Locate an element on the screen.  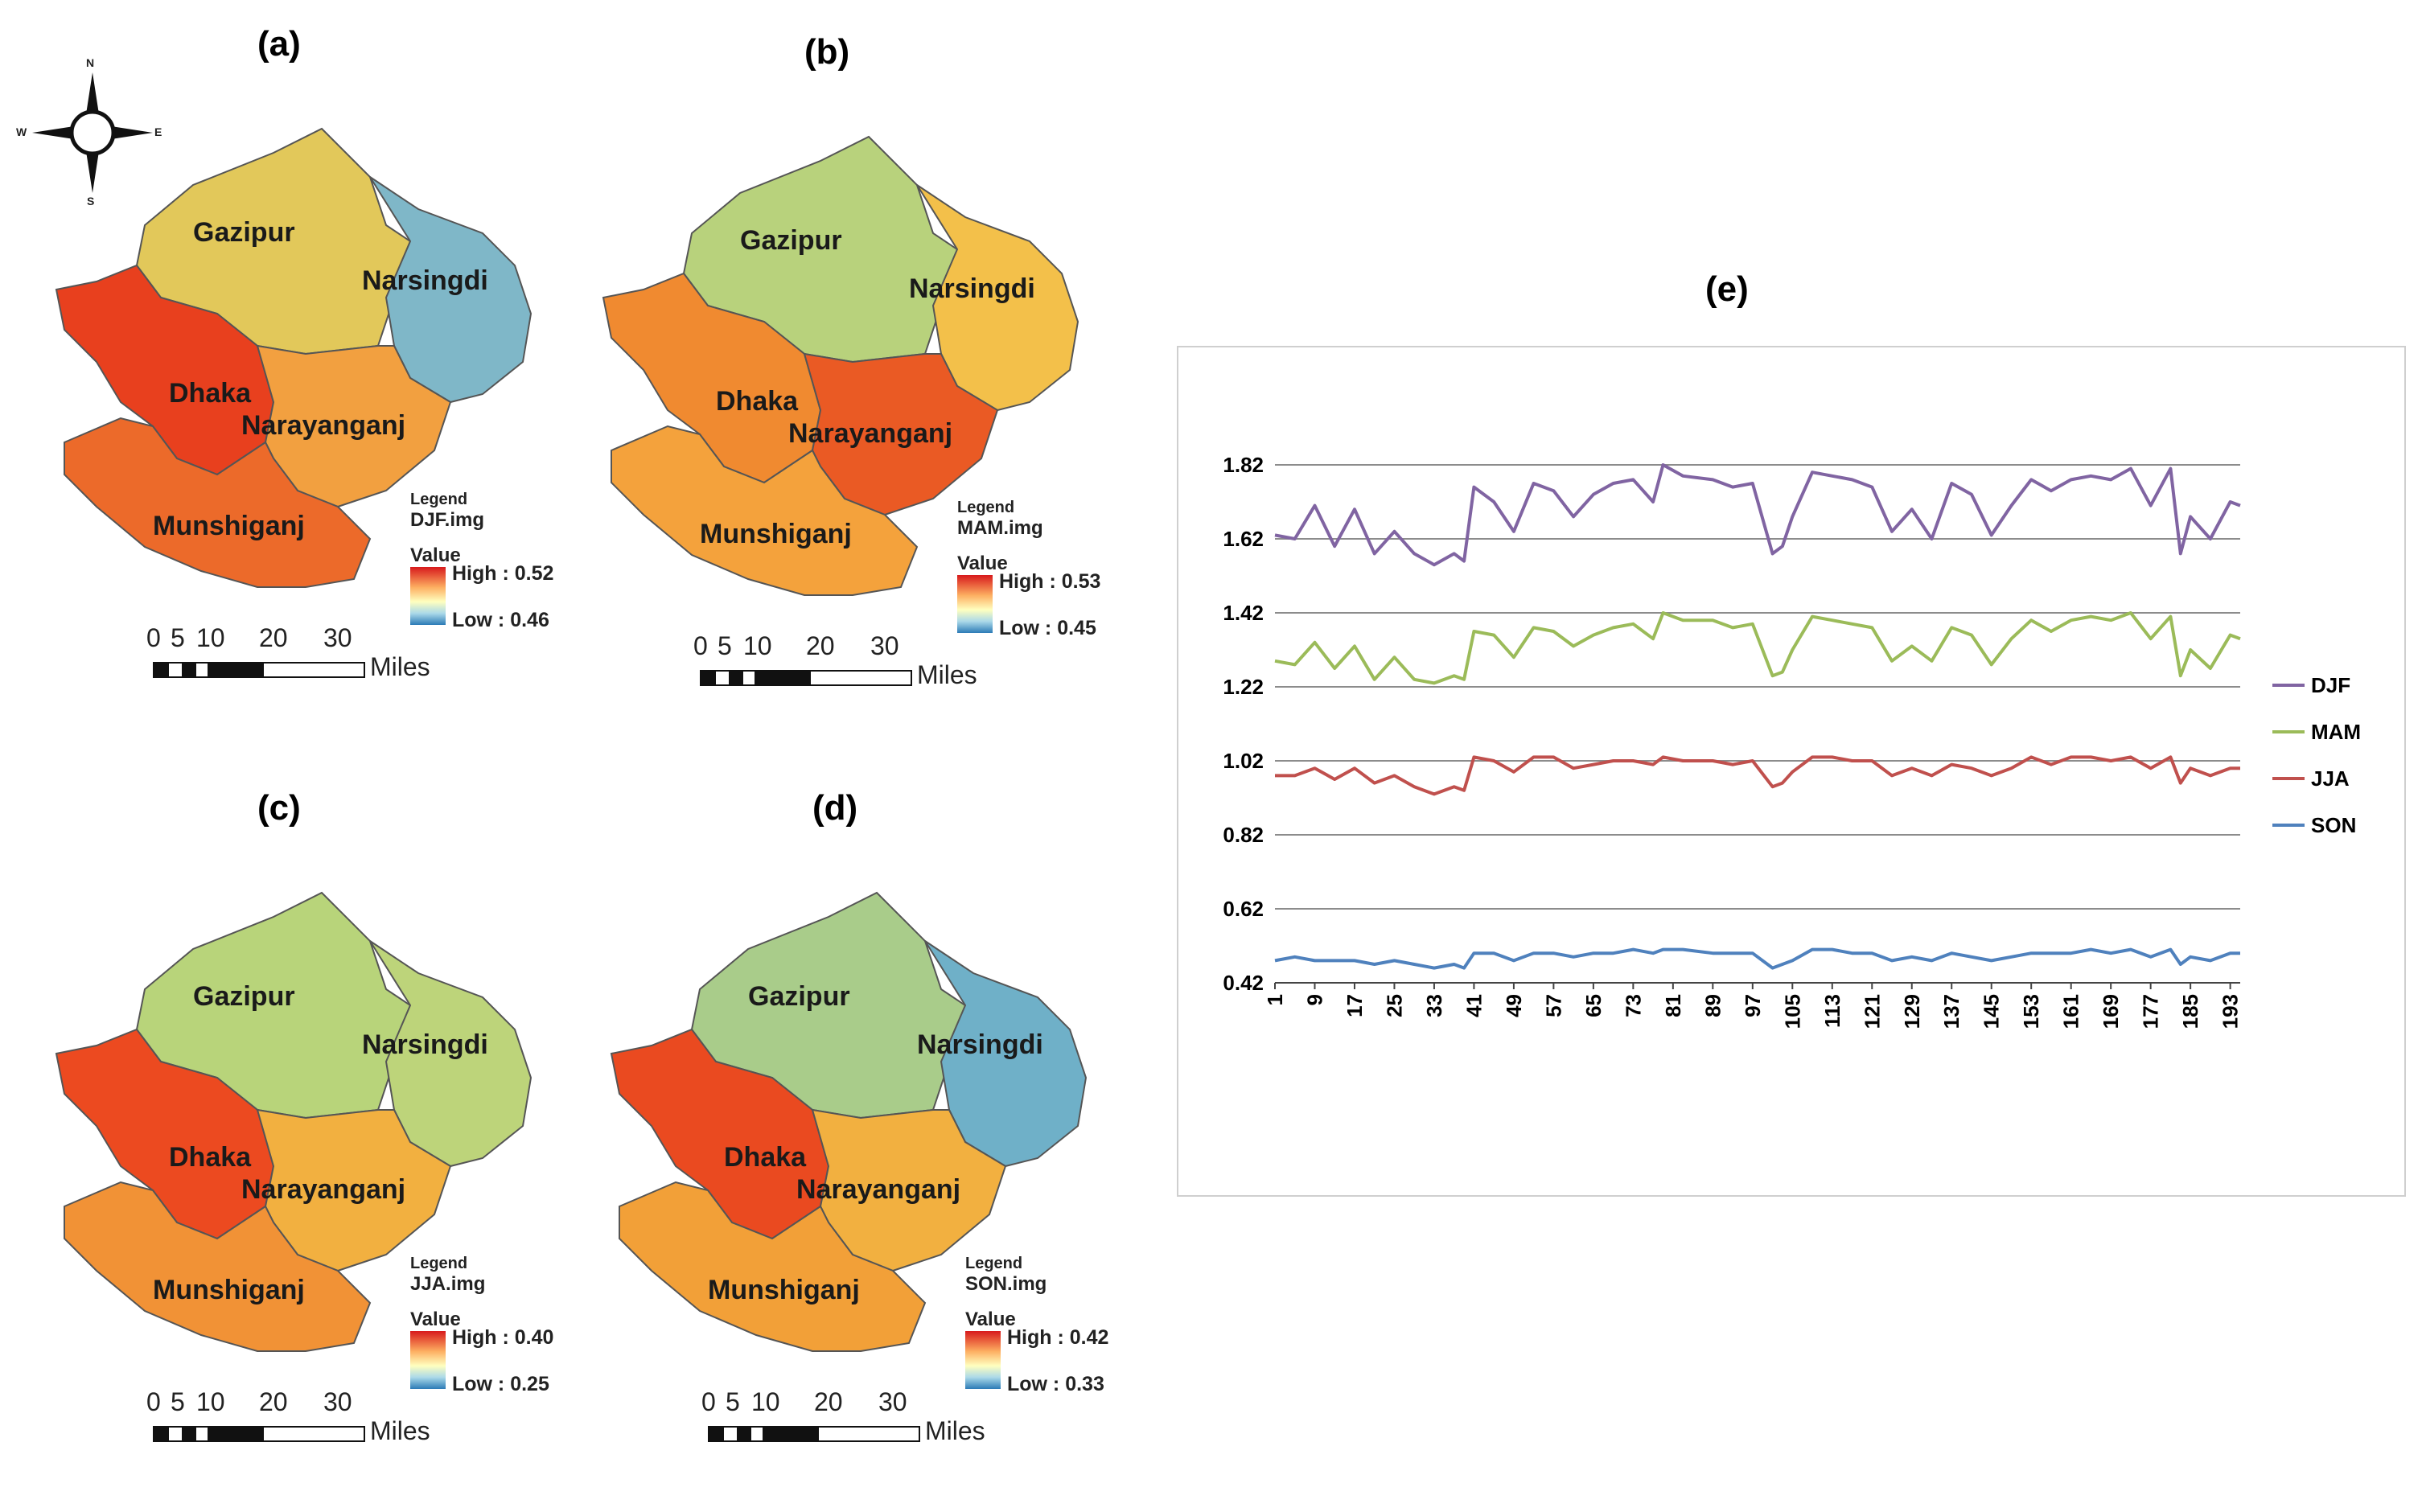
x-tick-label: 169 is located at coordinates (2111, 1012).